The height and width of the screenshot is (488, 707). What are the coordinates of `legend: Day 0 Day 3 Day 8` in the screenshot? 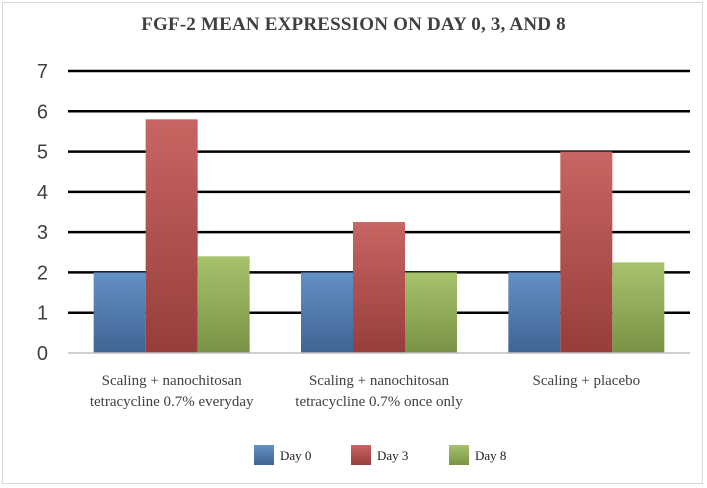 It's located at (380, 455).